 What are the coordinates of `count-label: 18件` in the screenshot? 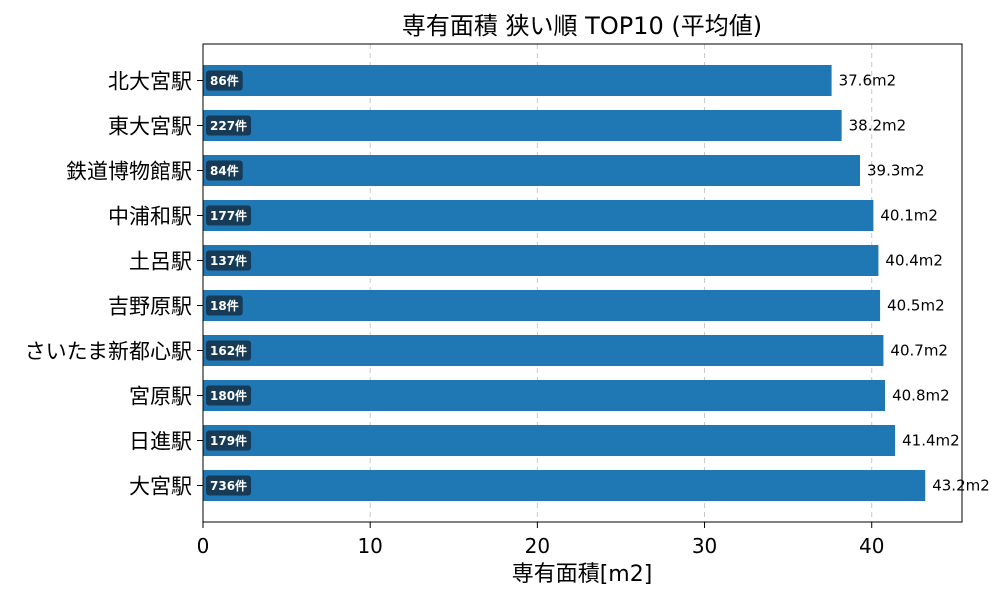 It's located at (224, 305).